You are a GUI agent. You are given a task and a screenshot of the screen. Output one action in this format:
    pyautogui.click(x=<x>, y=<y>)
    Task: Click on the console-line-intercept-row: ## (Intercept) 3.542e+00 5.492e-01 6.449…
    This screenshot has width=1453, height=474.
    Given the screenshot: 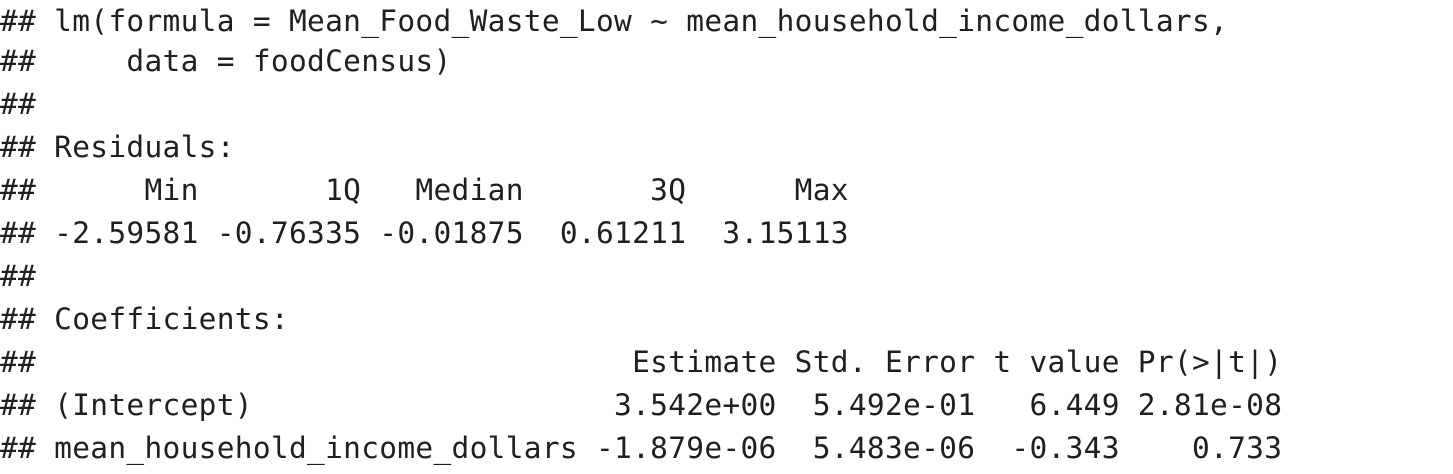 What is the action you would take?
    pyautogui.click(x=641, y=405)
    